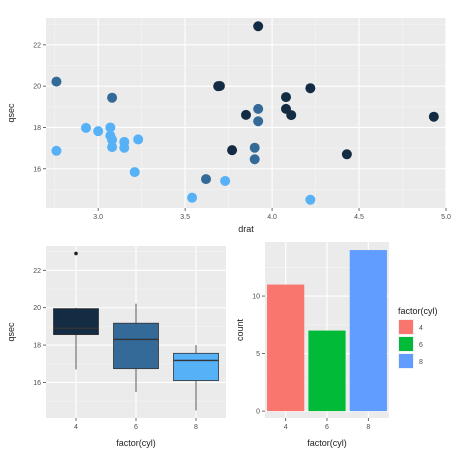 Image resolution: width=474 pixels, height=474 pixels. What do you see at coordinates (421, 345) in the screenshot?
I see `bar-legend-label: 6` at bounding box center [421, 345].